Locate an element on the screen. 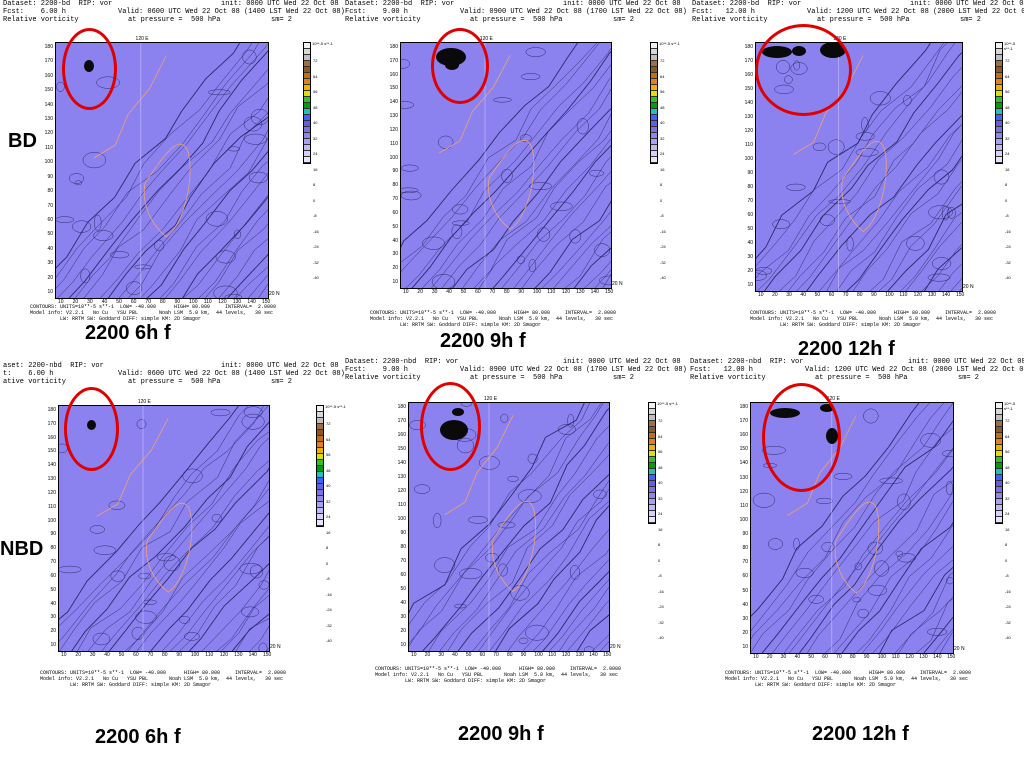  coastline-mainland is located at coordinates (130, 107).